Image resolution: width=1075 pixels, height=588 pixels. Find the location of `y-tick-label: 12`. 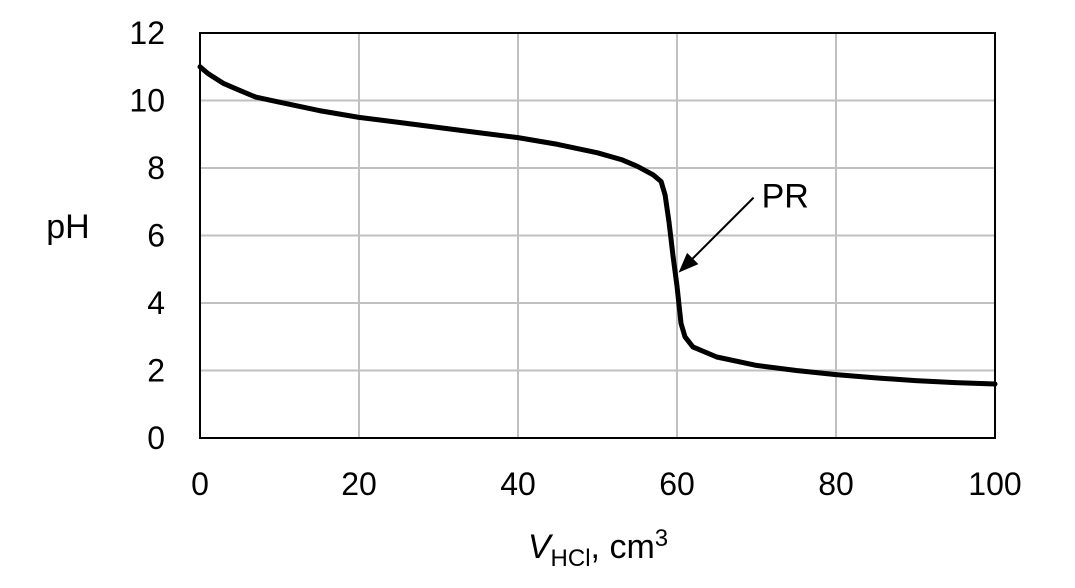

y-tick-label: 12 is located at coordinates (147, 33).